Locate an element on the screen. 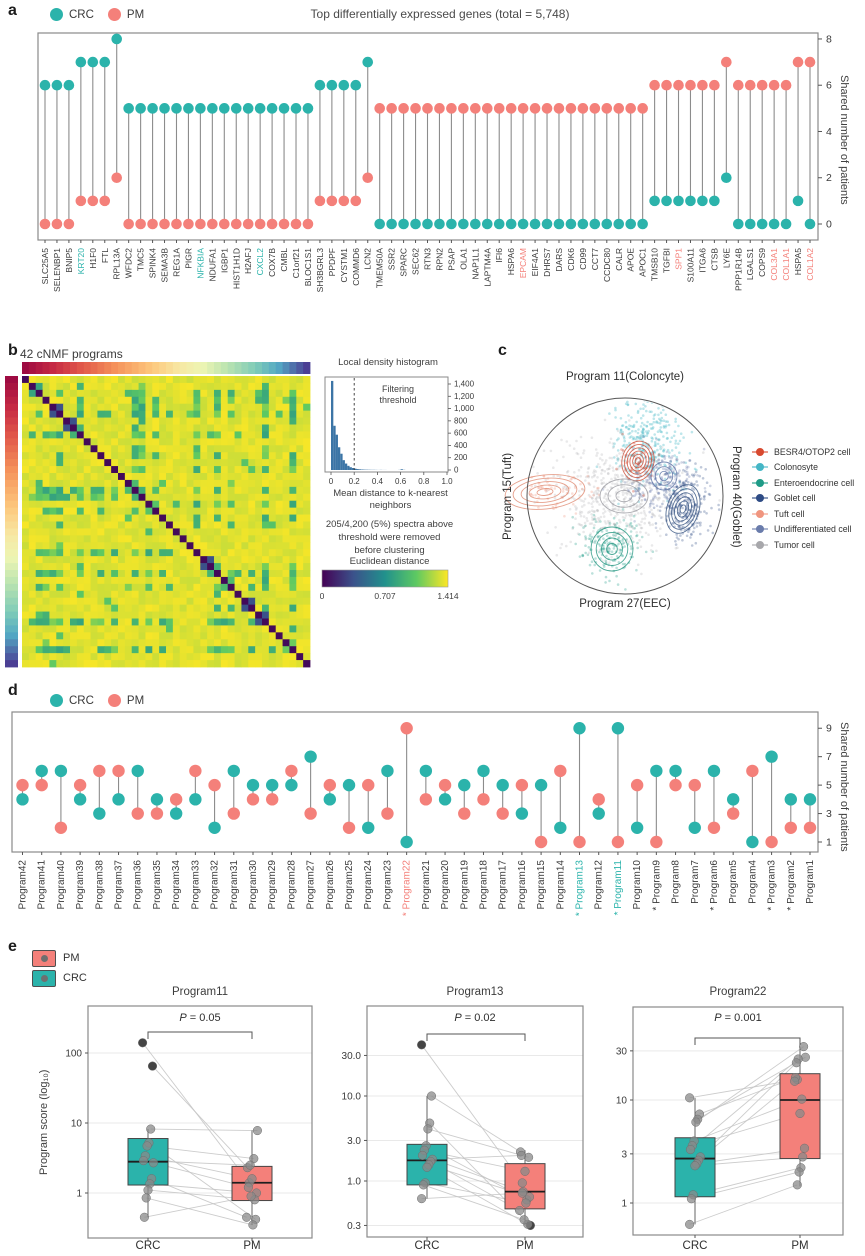 The width and height of the screenshot is (865, 1256). program-label: Program10 is located at coordinates (637, 885).